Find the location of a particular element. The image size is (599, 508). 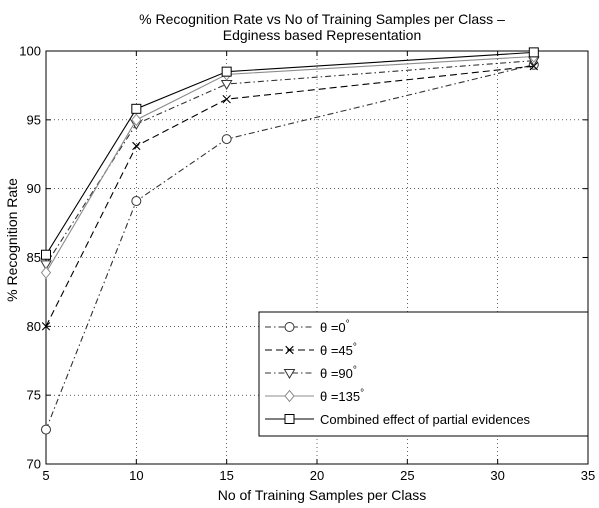

legend-marker-triangle-down is located at coordinates (289, 374).